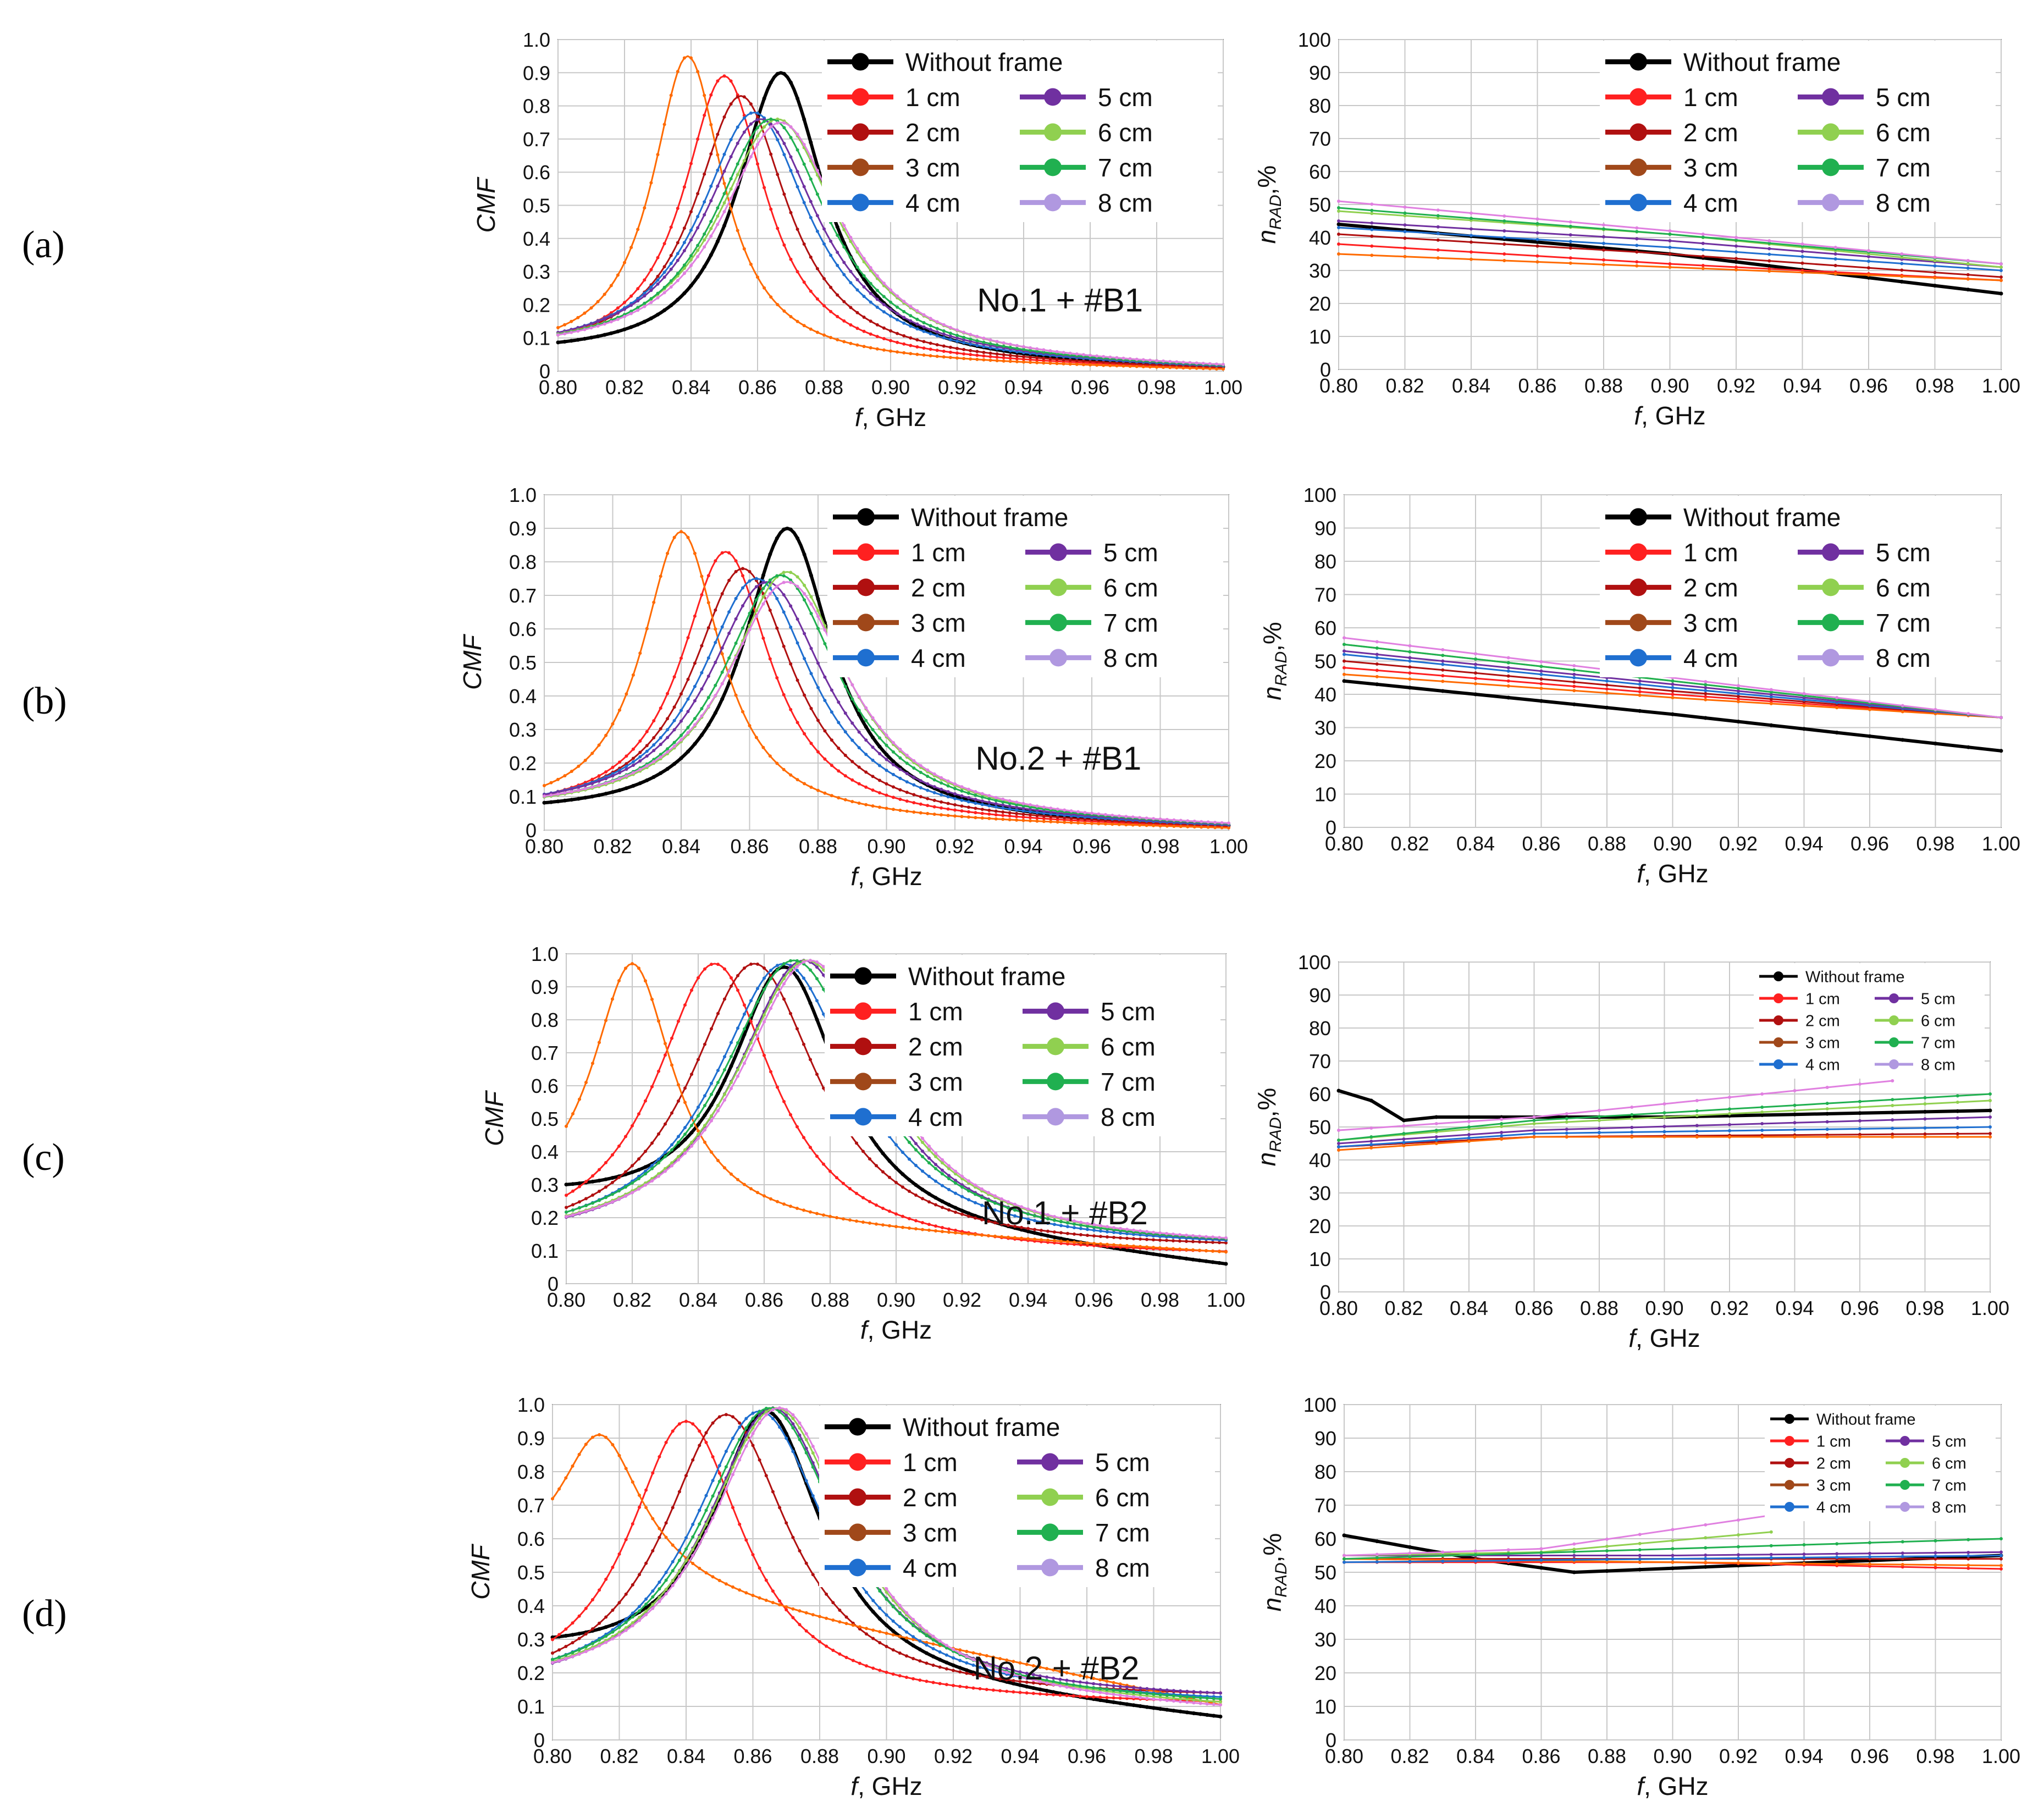 This screenshot has height=1818, width=2044. Describe the element at coordinates (757, 387) in the screenshot. I see `x-tick-label: 0.86` at that location.